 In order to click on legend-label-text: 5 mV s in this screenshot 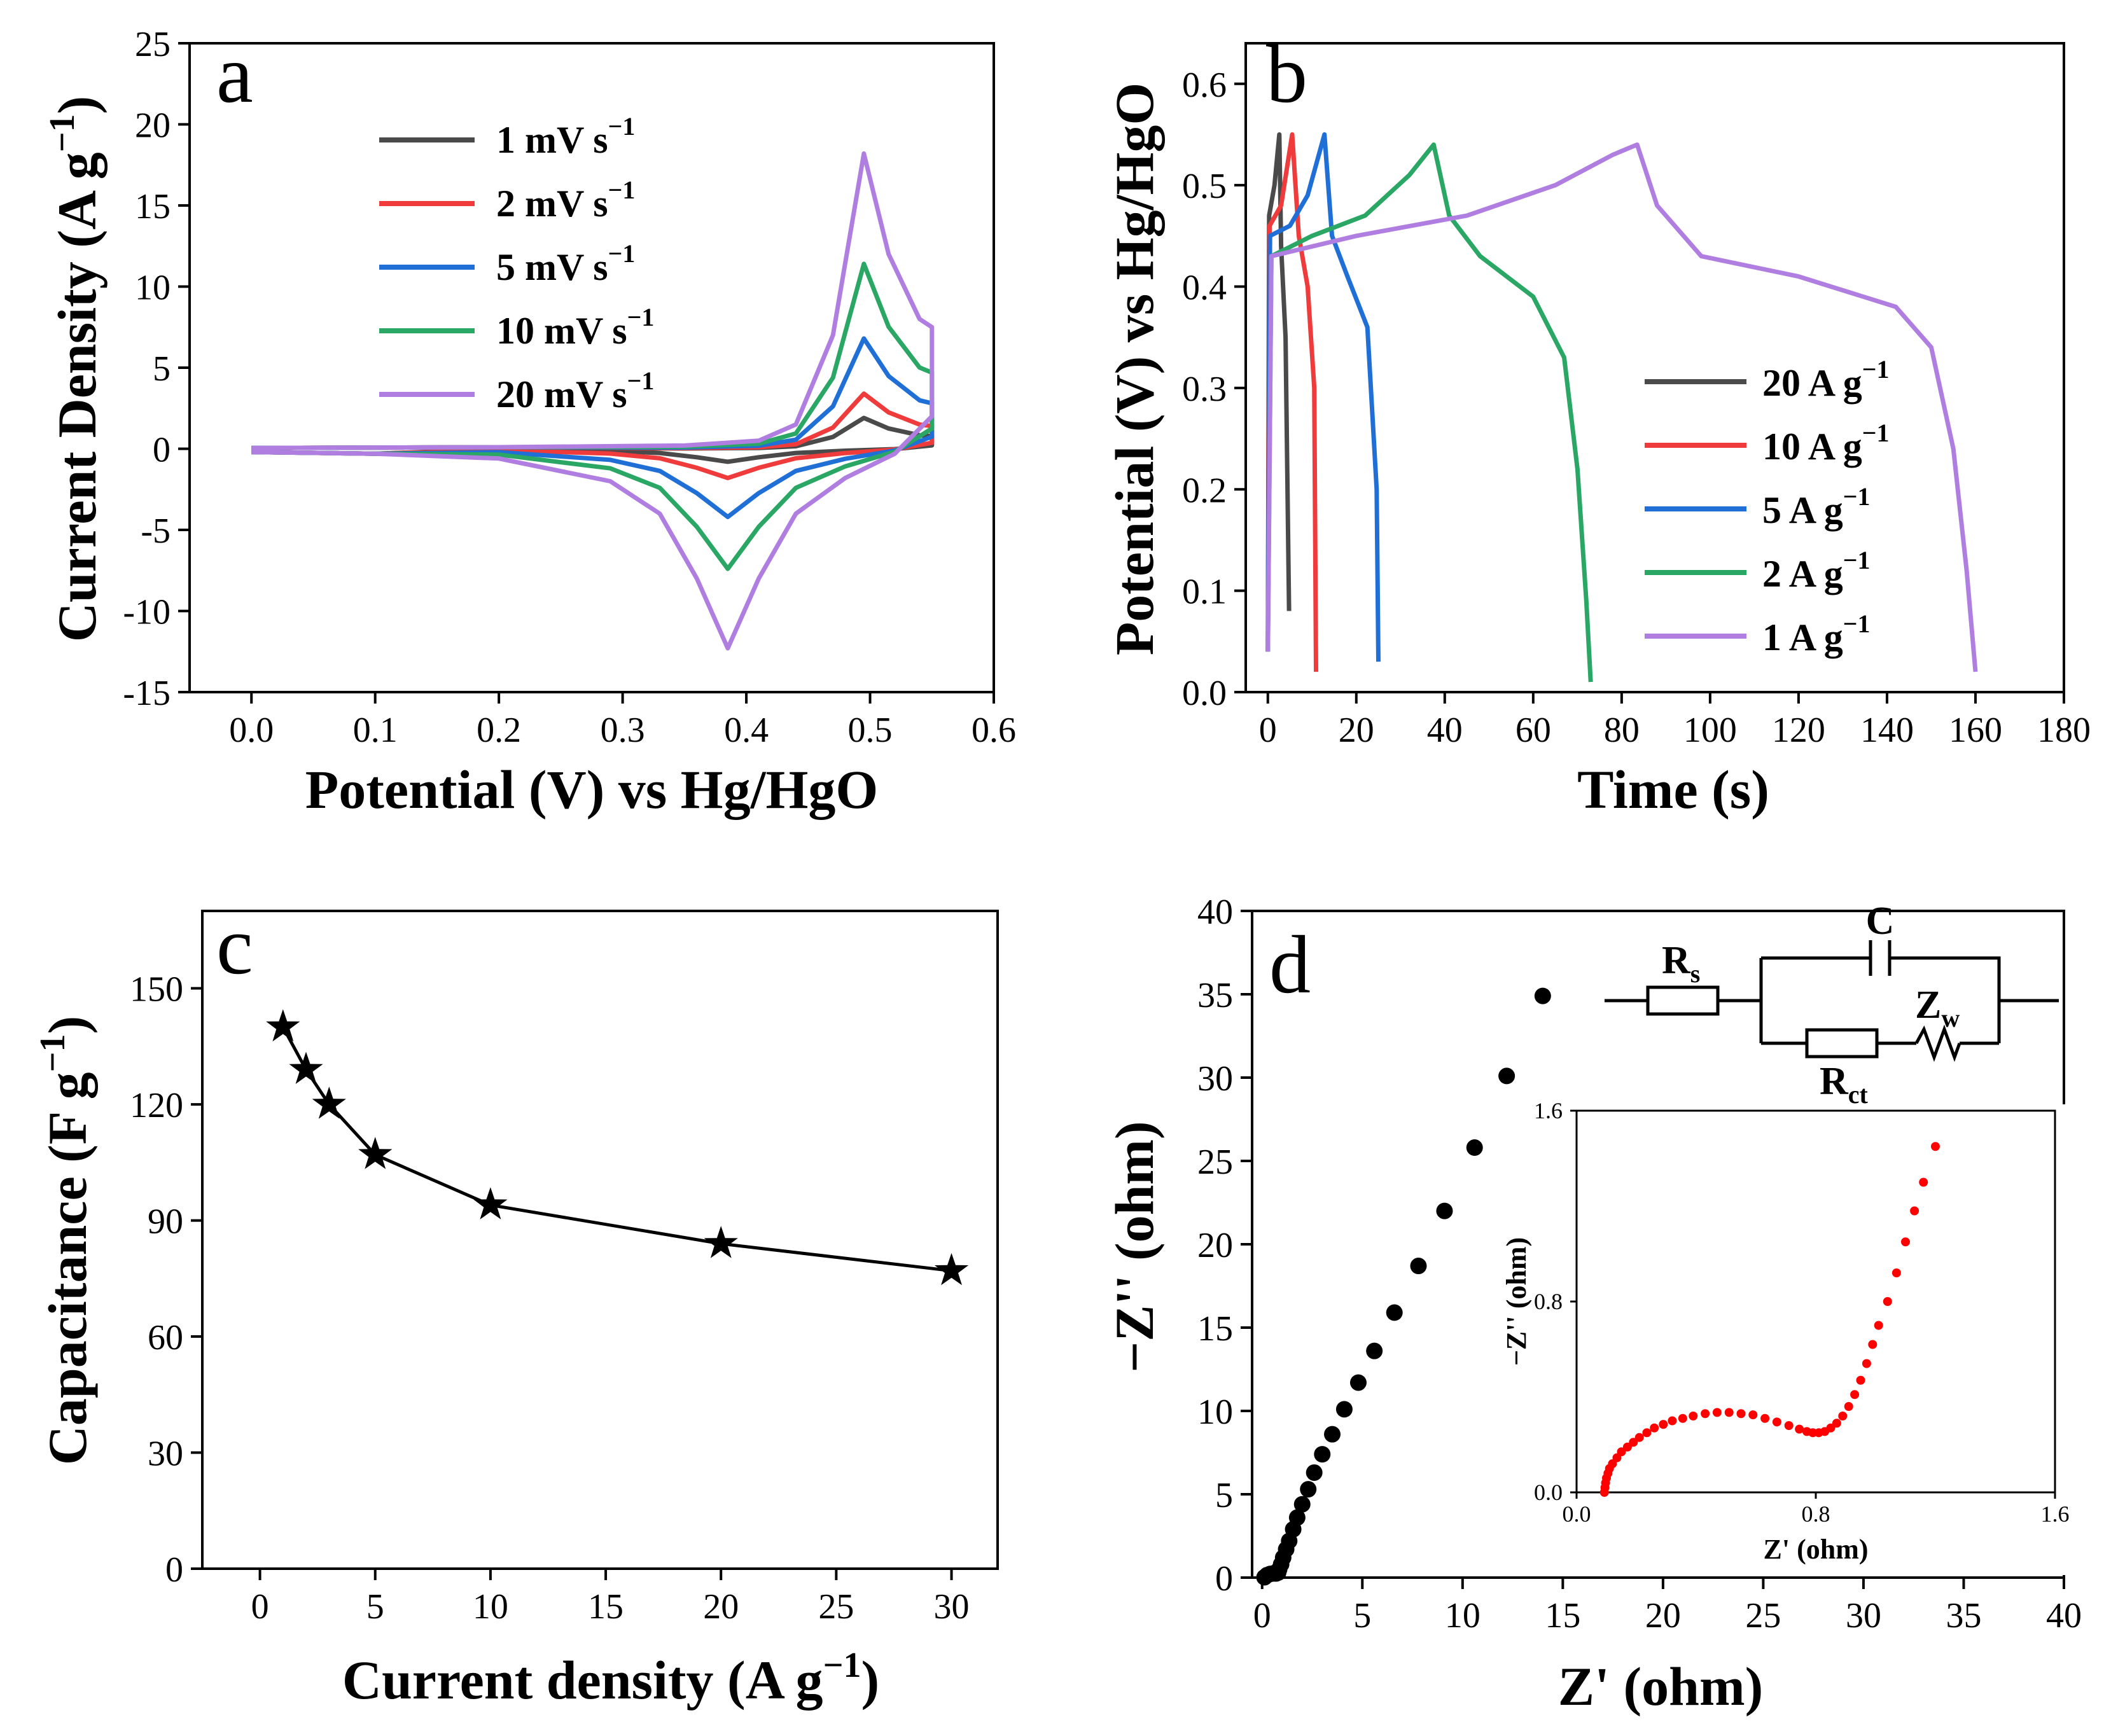, I will do `click(552, 267)`.